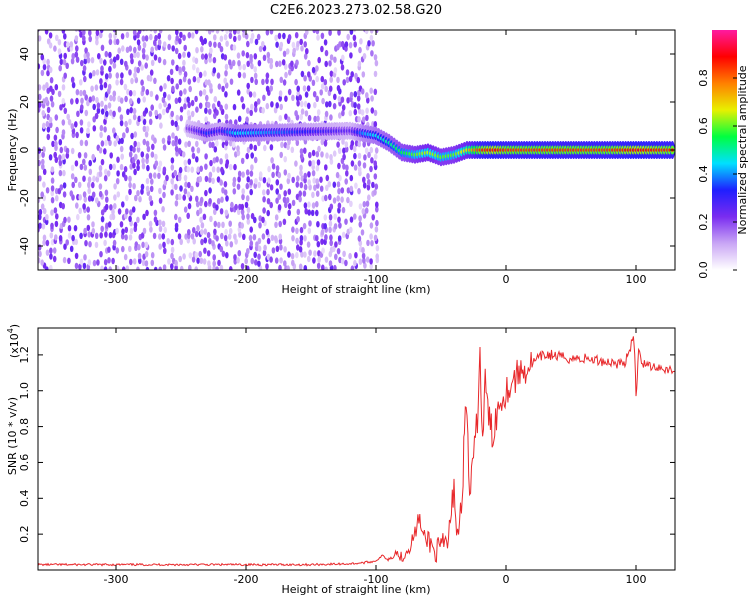  Describe the element at coordinates (355, 289) in the screenshot. I see `spectrogram-x-label: Height of straight line (km)` at that location.